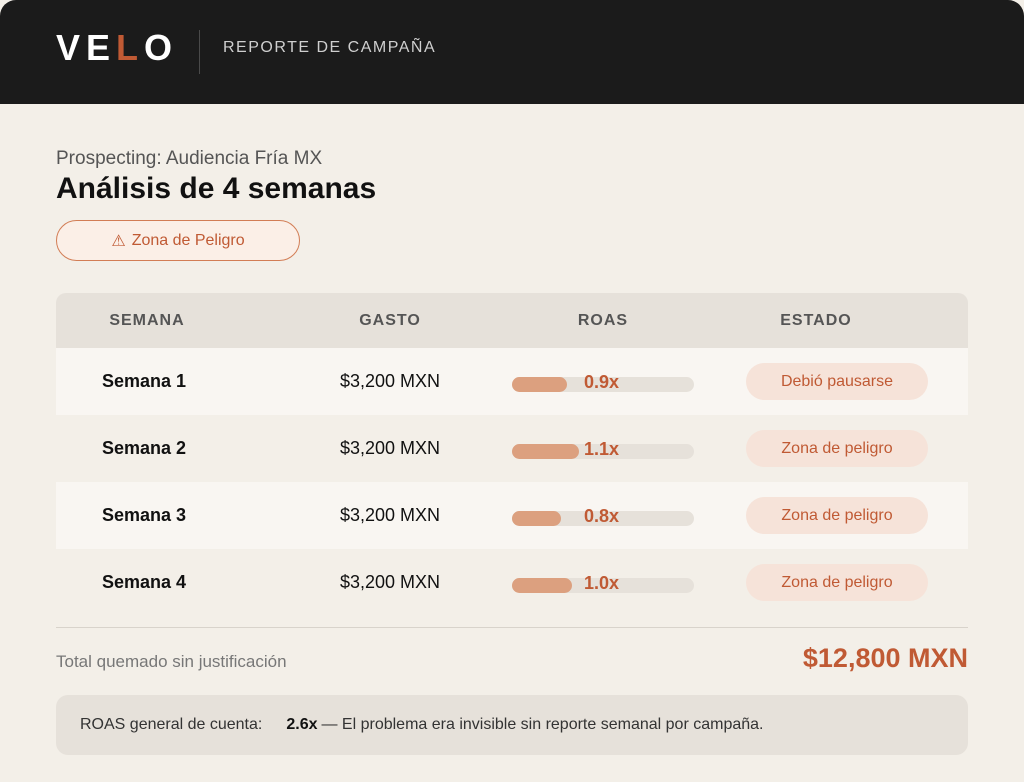  Describe the element at coordinates (117, 47) in the screenshot. I see `velo-logo: VELO` at that location.